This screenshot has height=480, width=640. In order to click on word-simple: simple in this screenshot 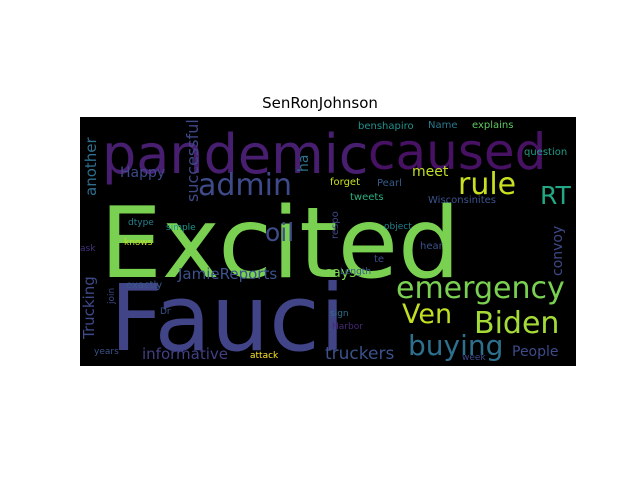, I will do `click(181, 228)`.